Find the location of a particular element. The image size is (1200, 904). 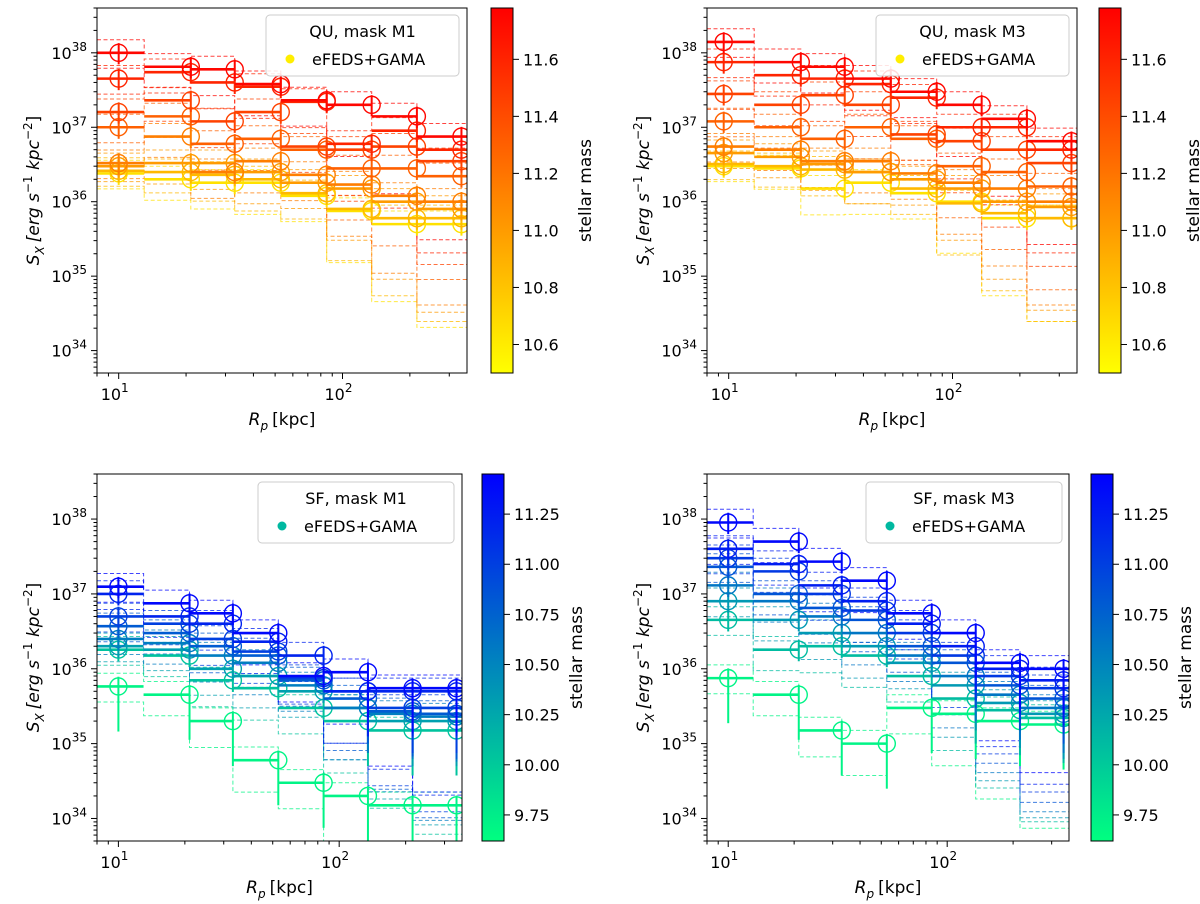

y-axis-label: SX [erg s−1 kpc−2] is located at coordinates (644, 658).